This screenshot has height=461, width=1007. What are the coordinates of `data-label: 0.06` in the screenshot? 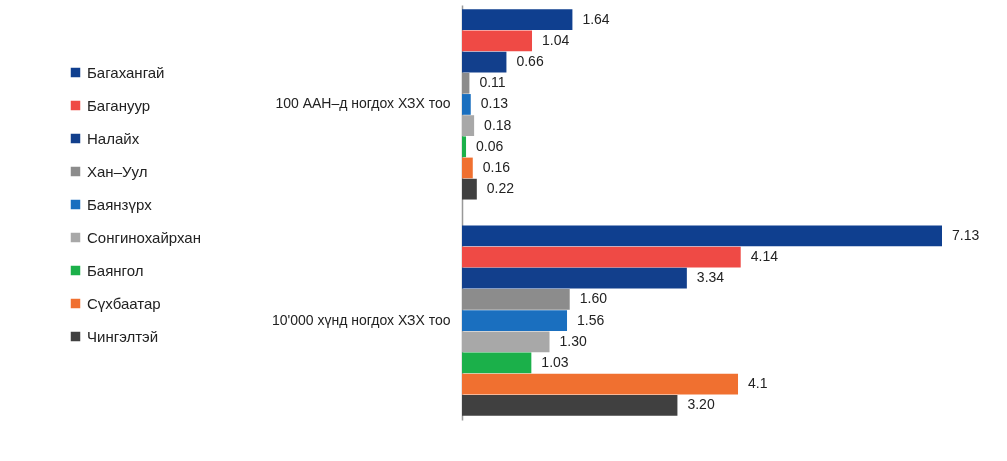 It's located at (490, 145).